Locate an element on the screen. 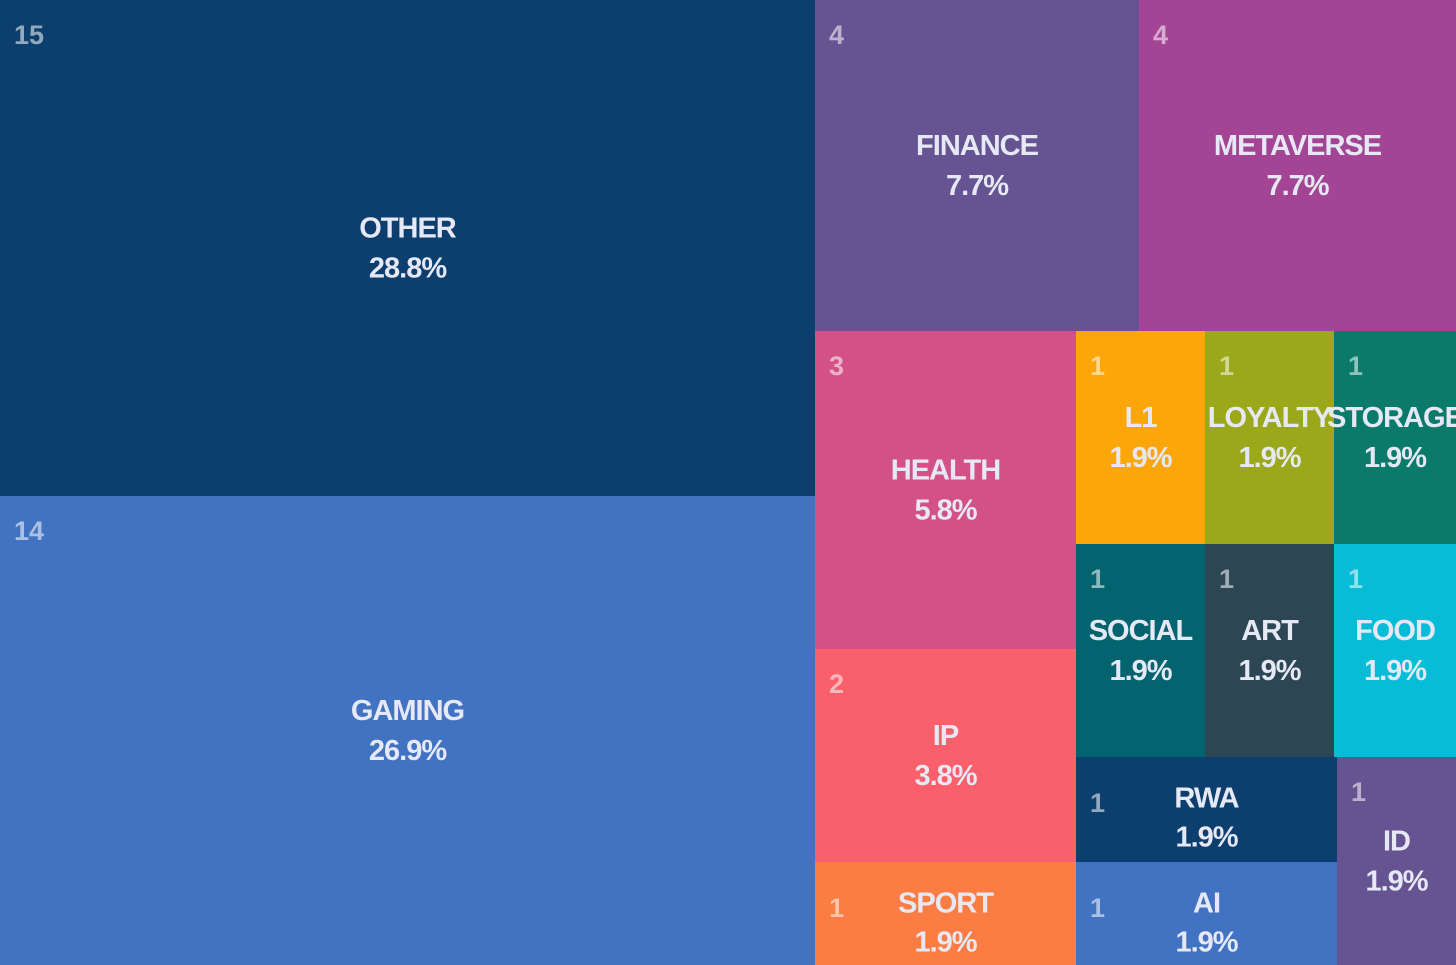  tile-share: 28.8% is located at coordinates (408, 269).